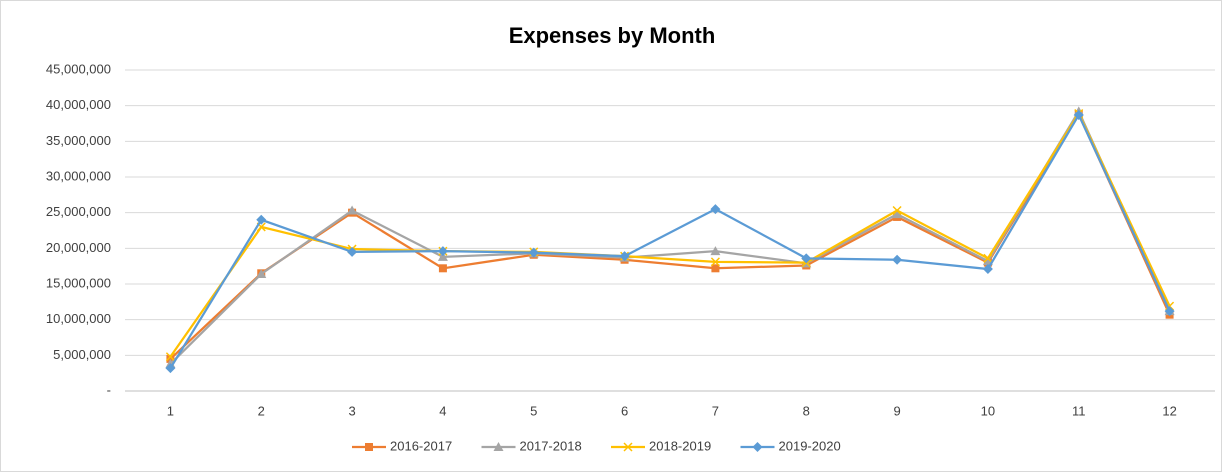  Describe the element at coordinates (806, 410) in the screenshot. I see `x-tick-label: 8` at that location.